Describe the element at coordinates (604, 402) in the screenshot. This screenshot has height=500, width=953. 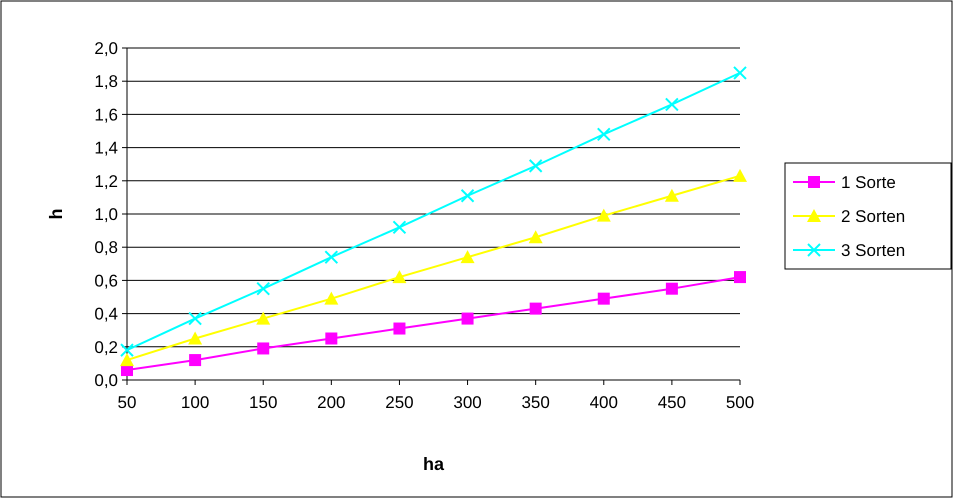
I see `x-tick-label: 400` at that location.